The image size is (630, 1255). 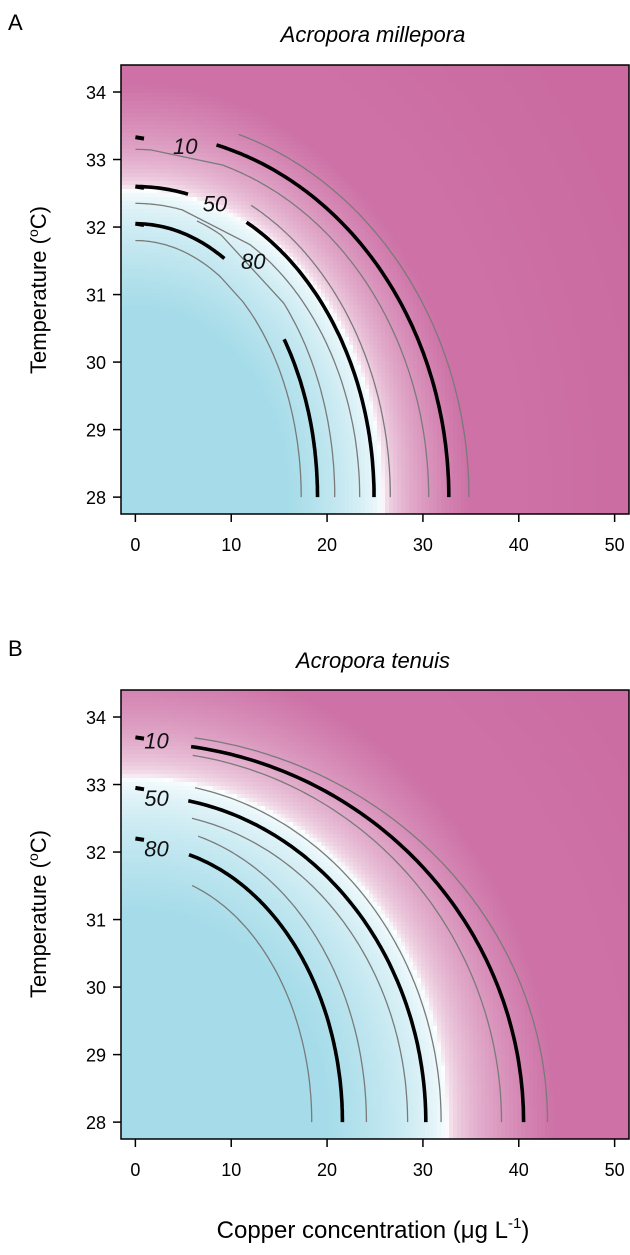 What do you see at coordinates (38, 290) in the screenshot?
I see `y-axis-label-a: Temperature (oC)` at bounding box center [38, 290].